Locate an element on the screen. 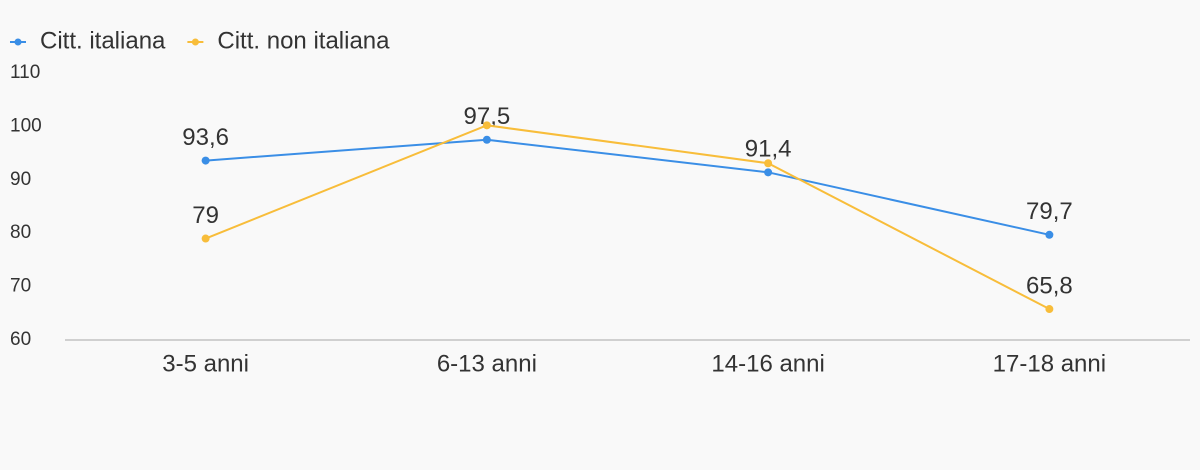  y-tick-label: 100 is located at coordinates (26, 125).